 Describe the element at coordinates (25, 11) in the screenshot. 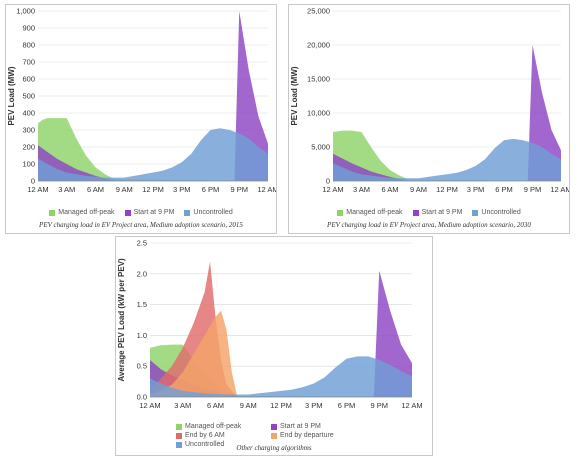

I see `y-tick-label: 1,000` at that location.